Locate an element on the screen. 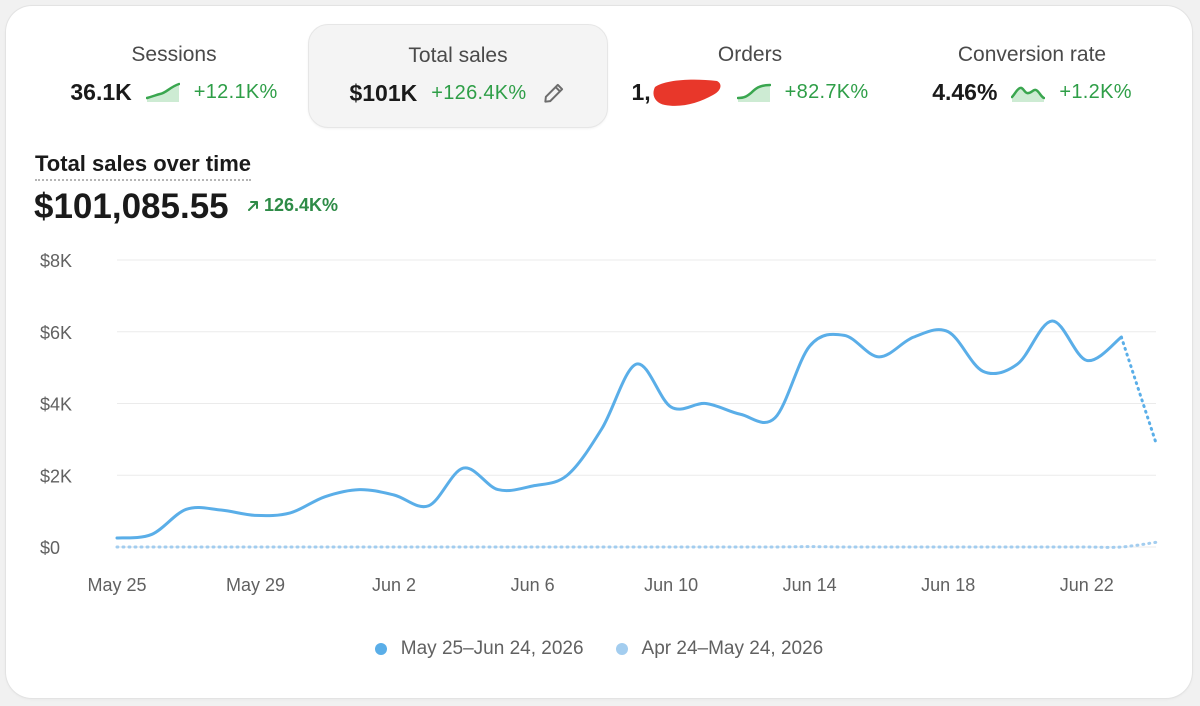  metric-value: 1, is located at coordinates (641, 91).